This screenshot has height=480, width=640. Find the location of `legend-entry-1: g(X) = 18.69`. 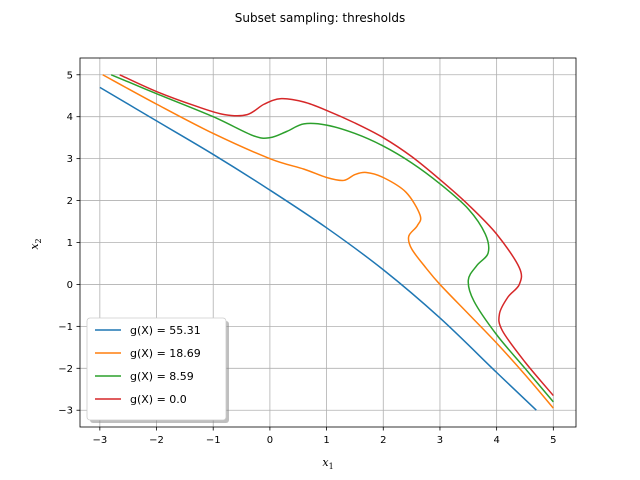

legend-entry-1: g(X) = 18.69 is located at coordinates (165, 353).